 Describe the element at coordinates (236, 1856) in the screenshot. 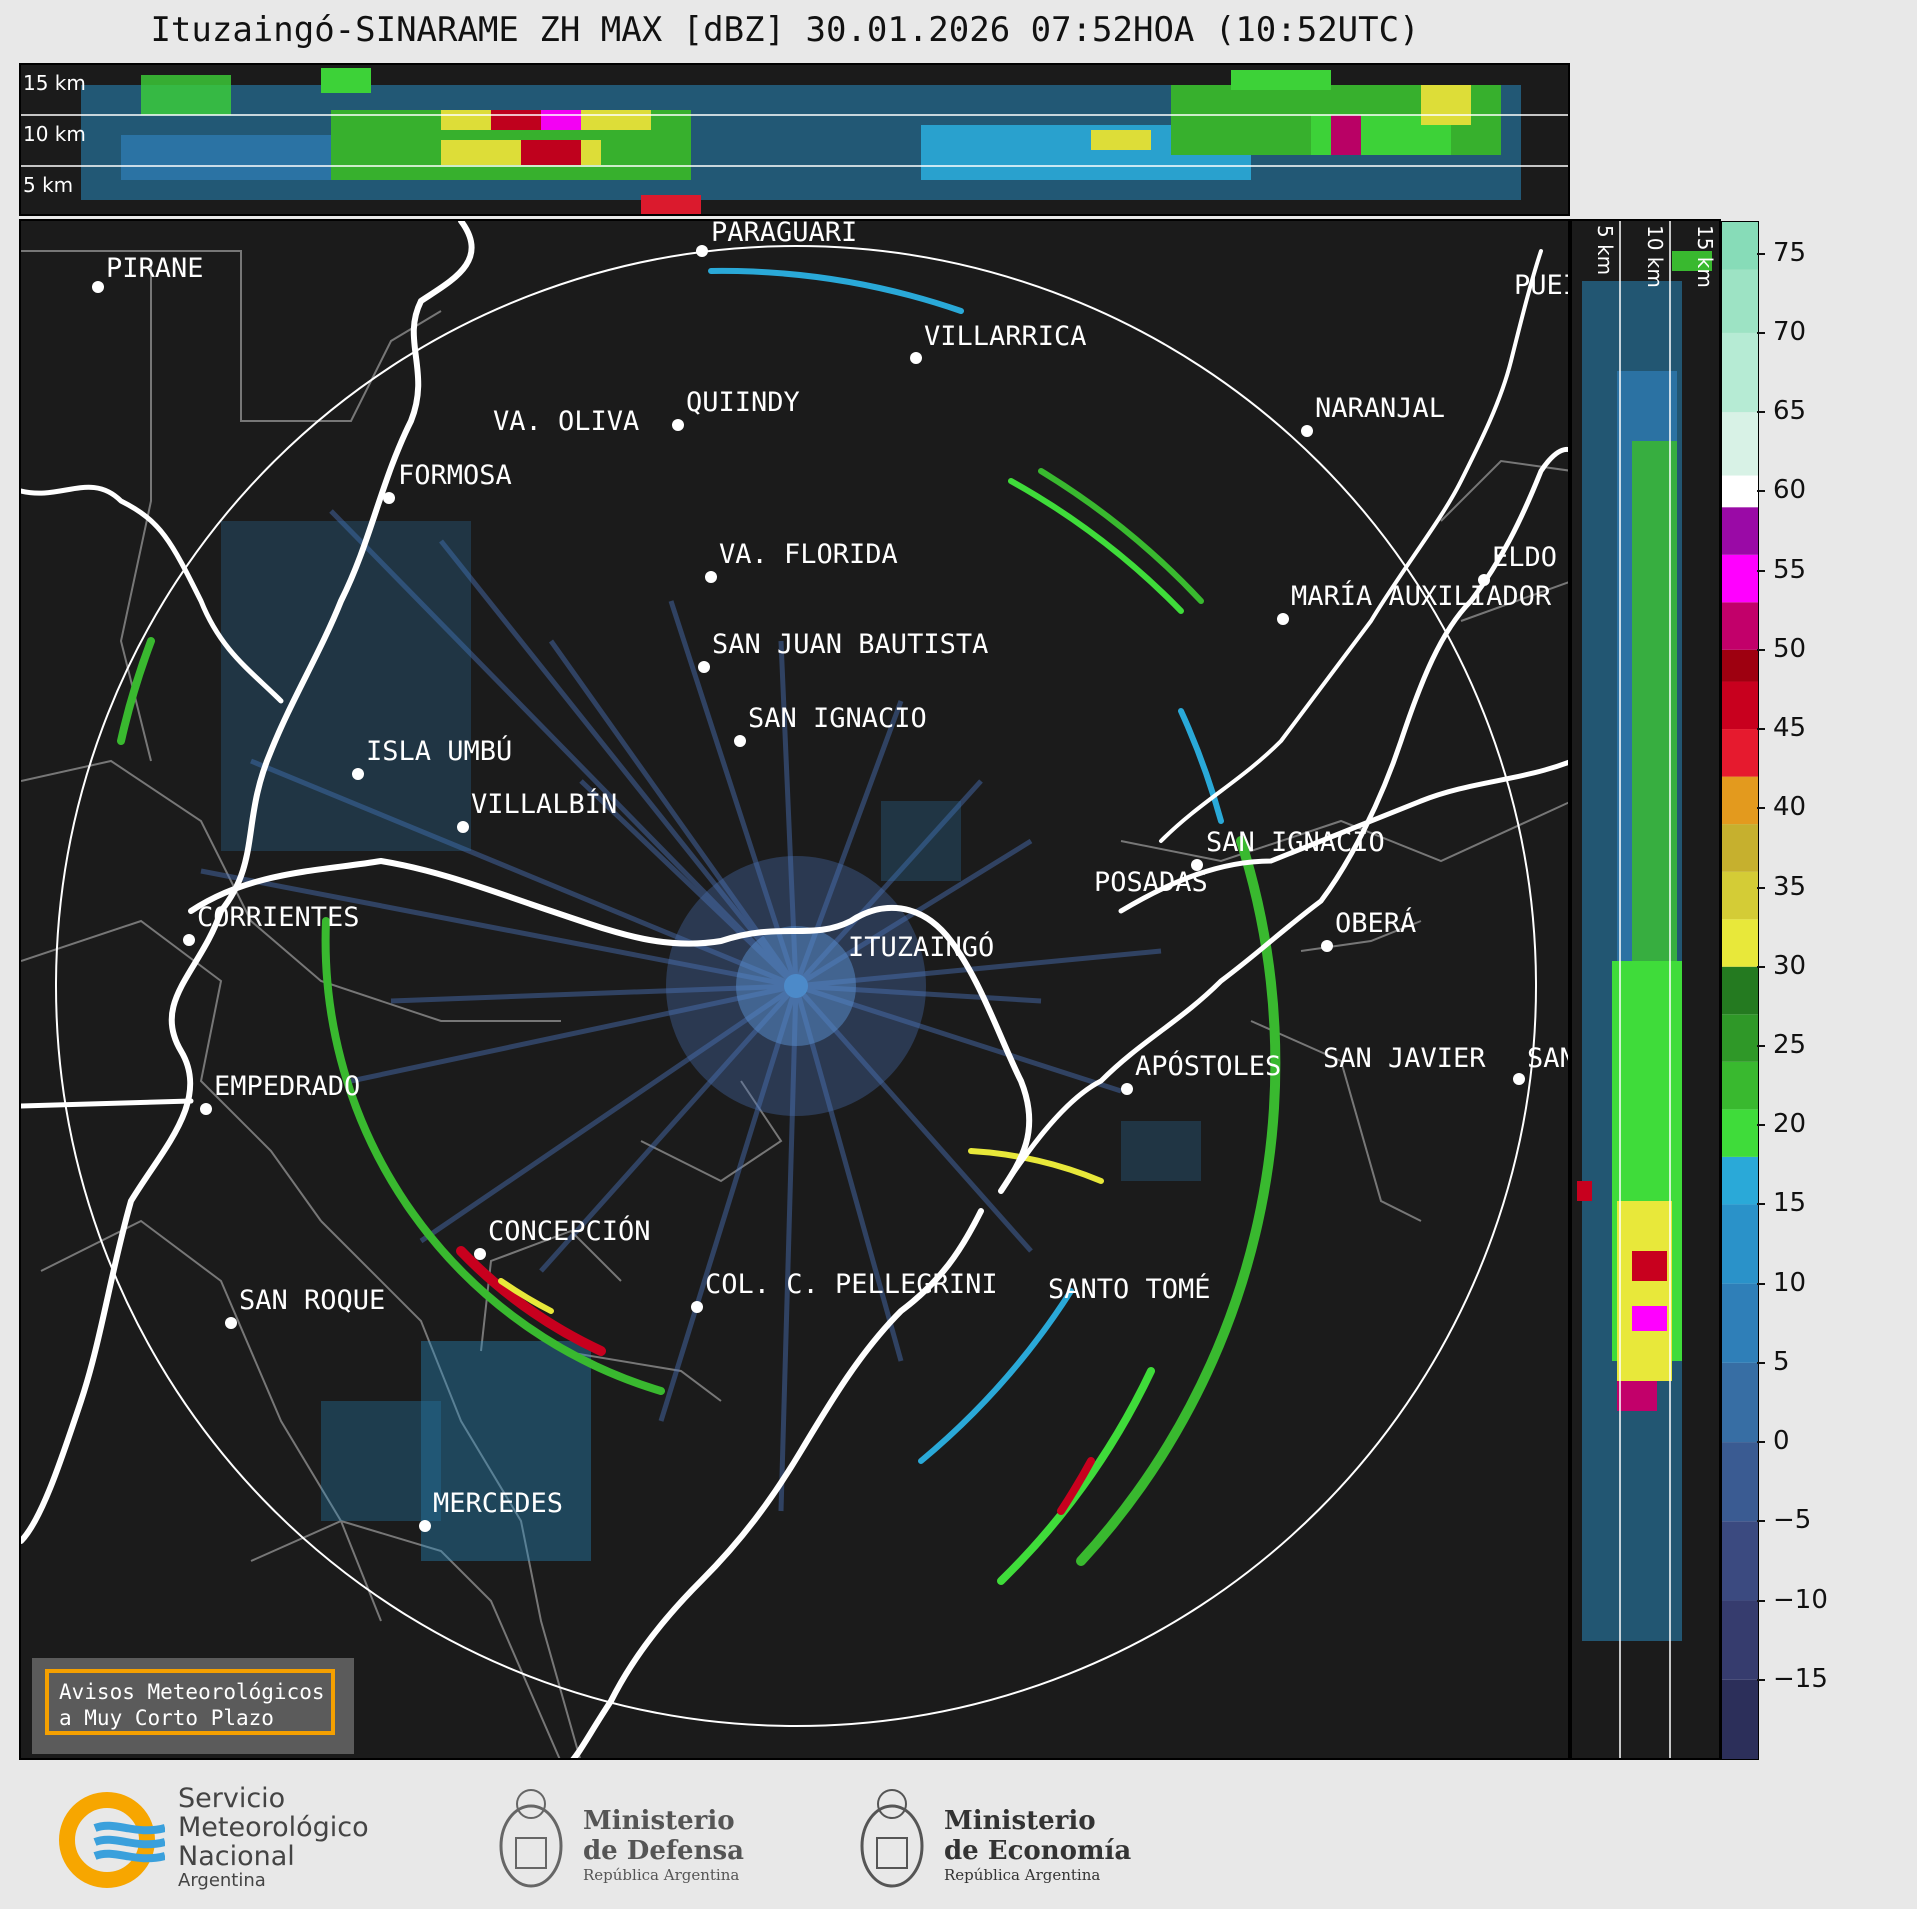

I see `smn-line-3: Nacional` at that location.